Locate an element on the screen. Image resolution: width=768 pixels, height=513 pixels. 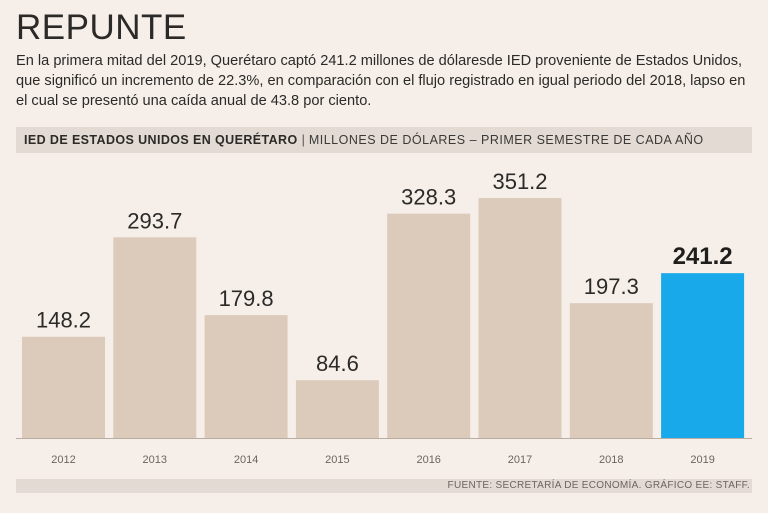
value-label-2013: 293.7 is located at coordinates (154, 220).